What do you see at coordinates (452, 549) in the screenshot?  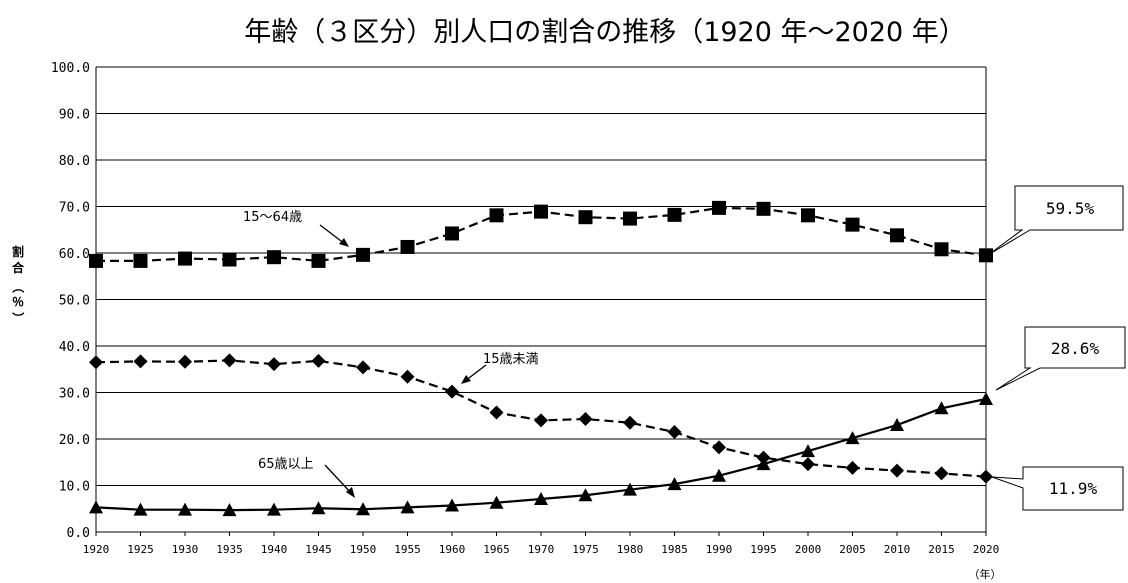 I see `x-tick-label: 1960` at bounding box center [452, 549].